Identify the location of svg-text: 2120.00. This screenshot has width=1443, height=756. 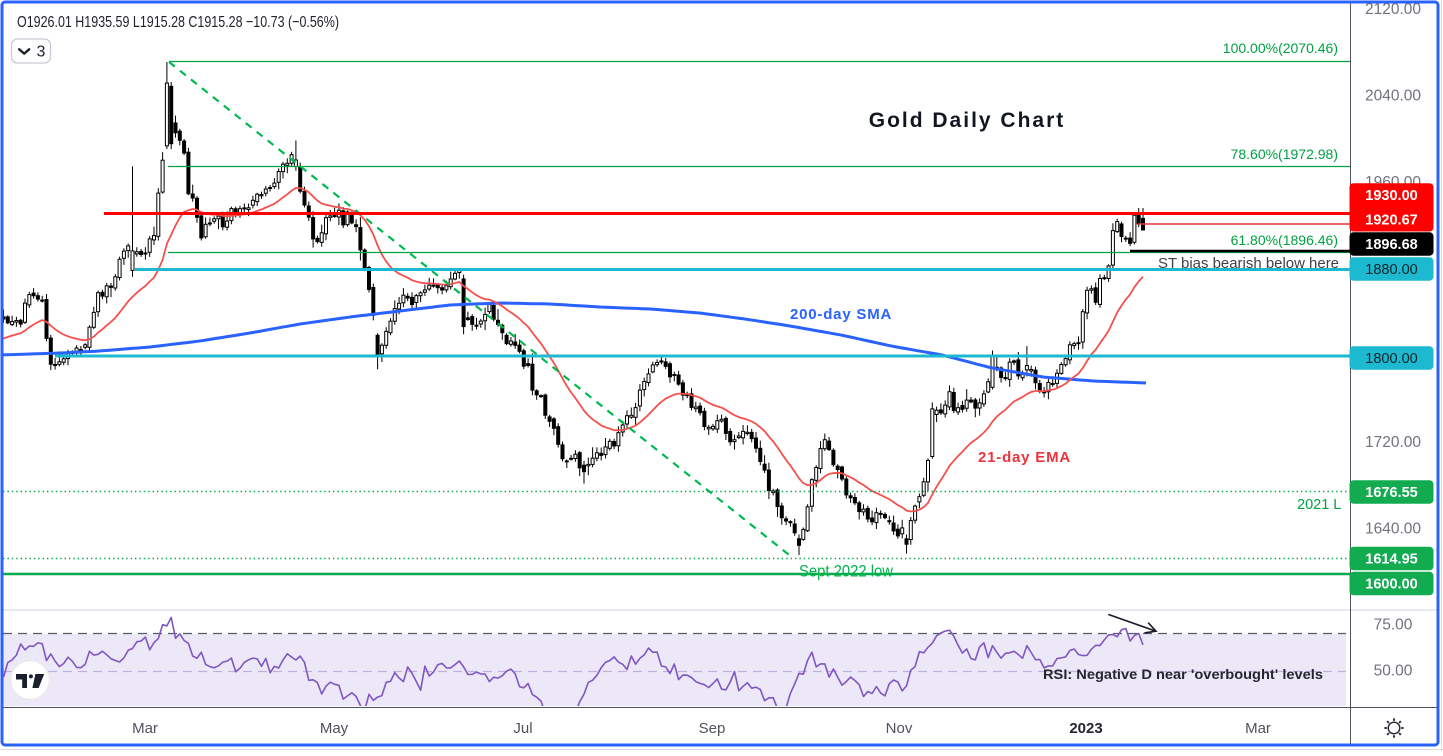
(1393, 9).